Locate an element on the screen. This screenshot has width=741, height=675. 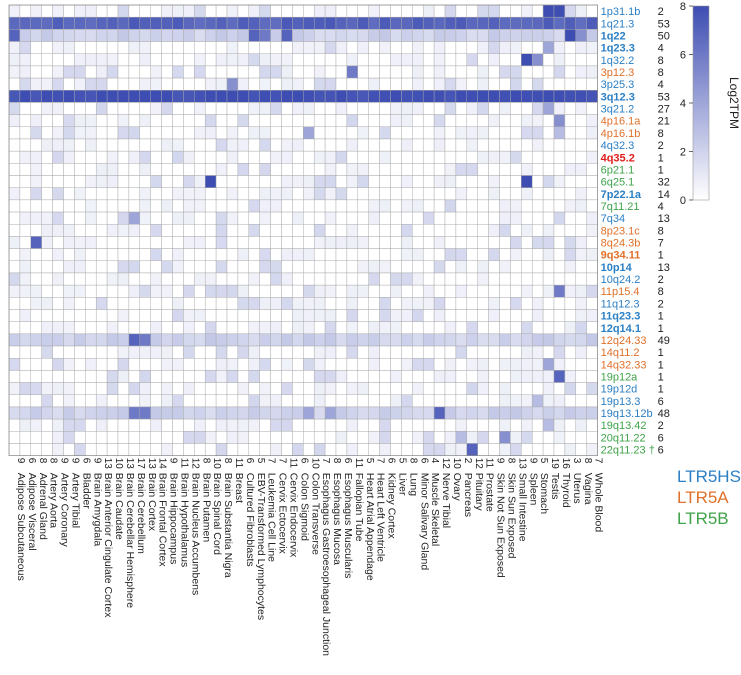
heatmap-cell-8q24-3b-esophagus-mucosa is located at coordinates (330, 242).